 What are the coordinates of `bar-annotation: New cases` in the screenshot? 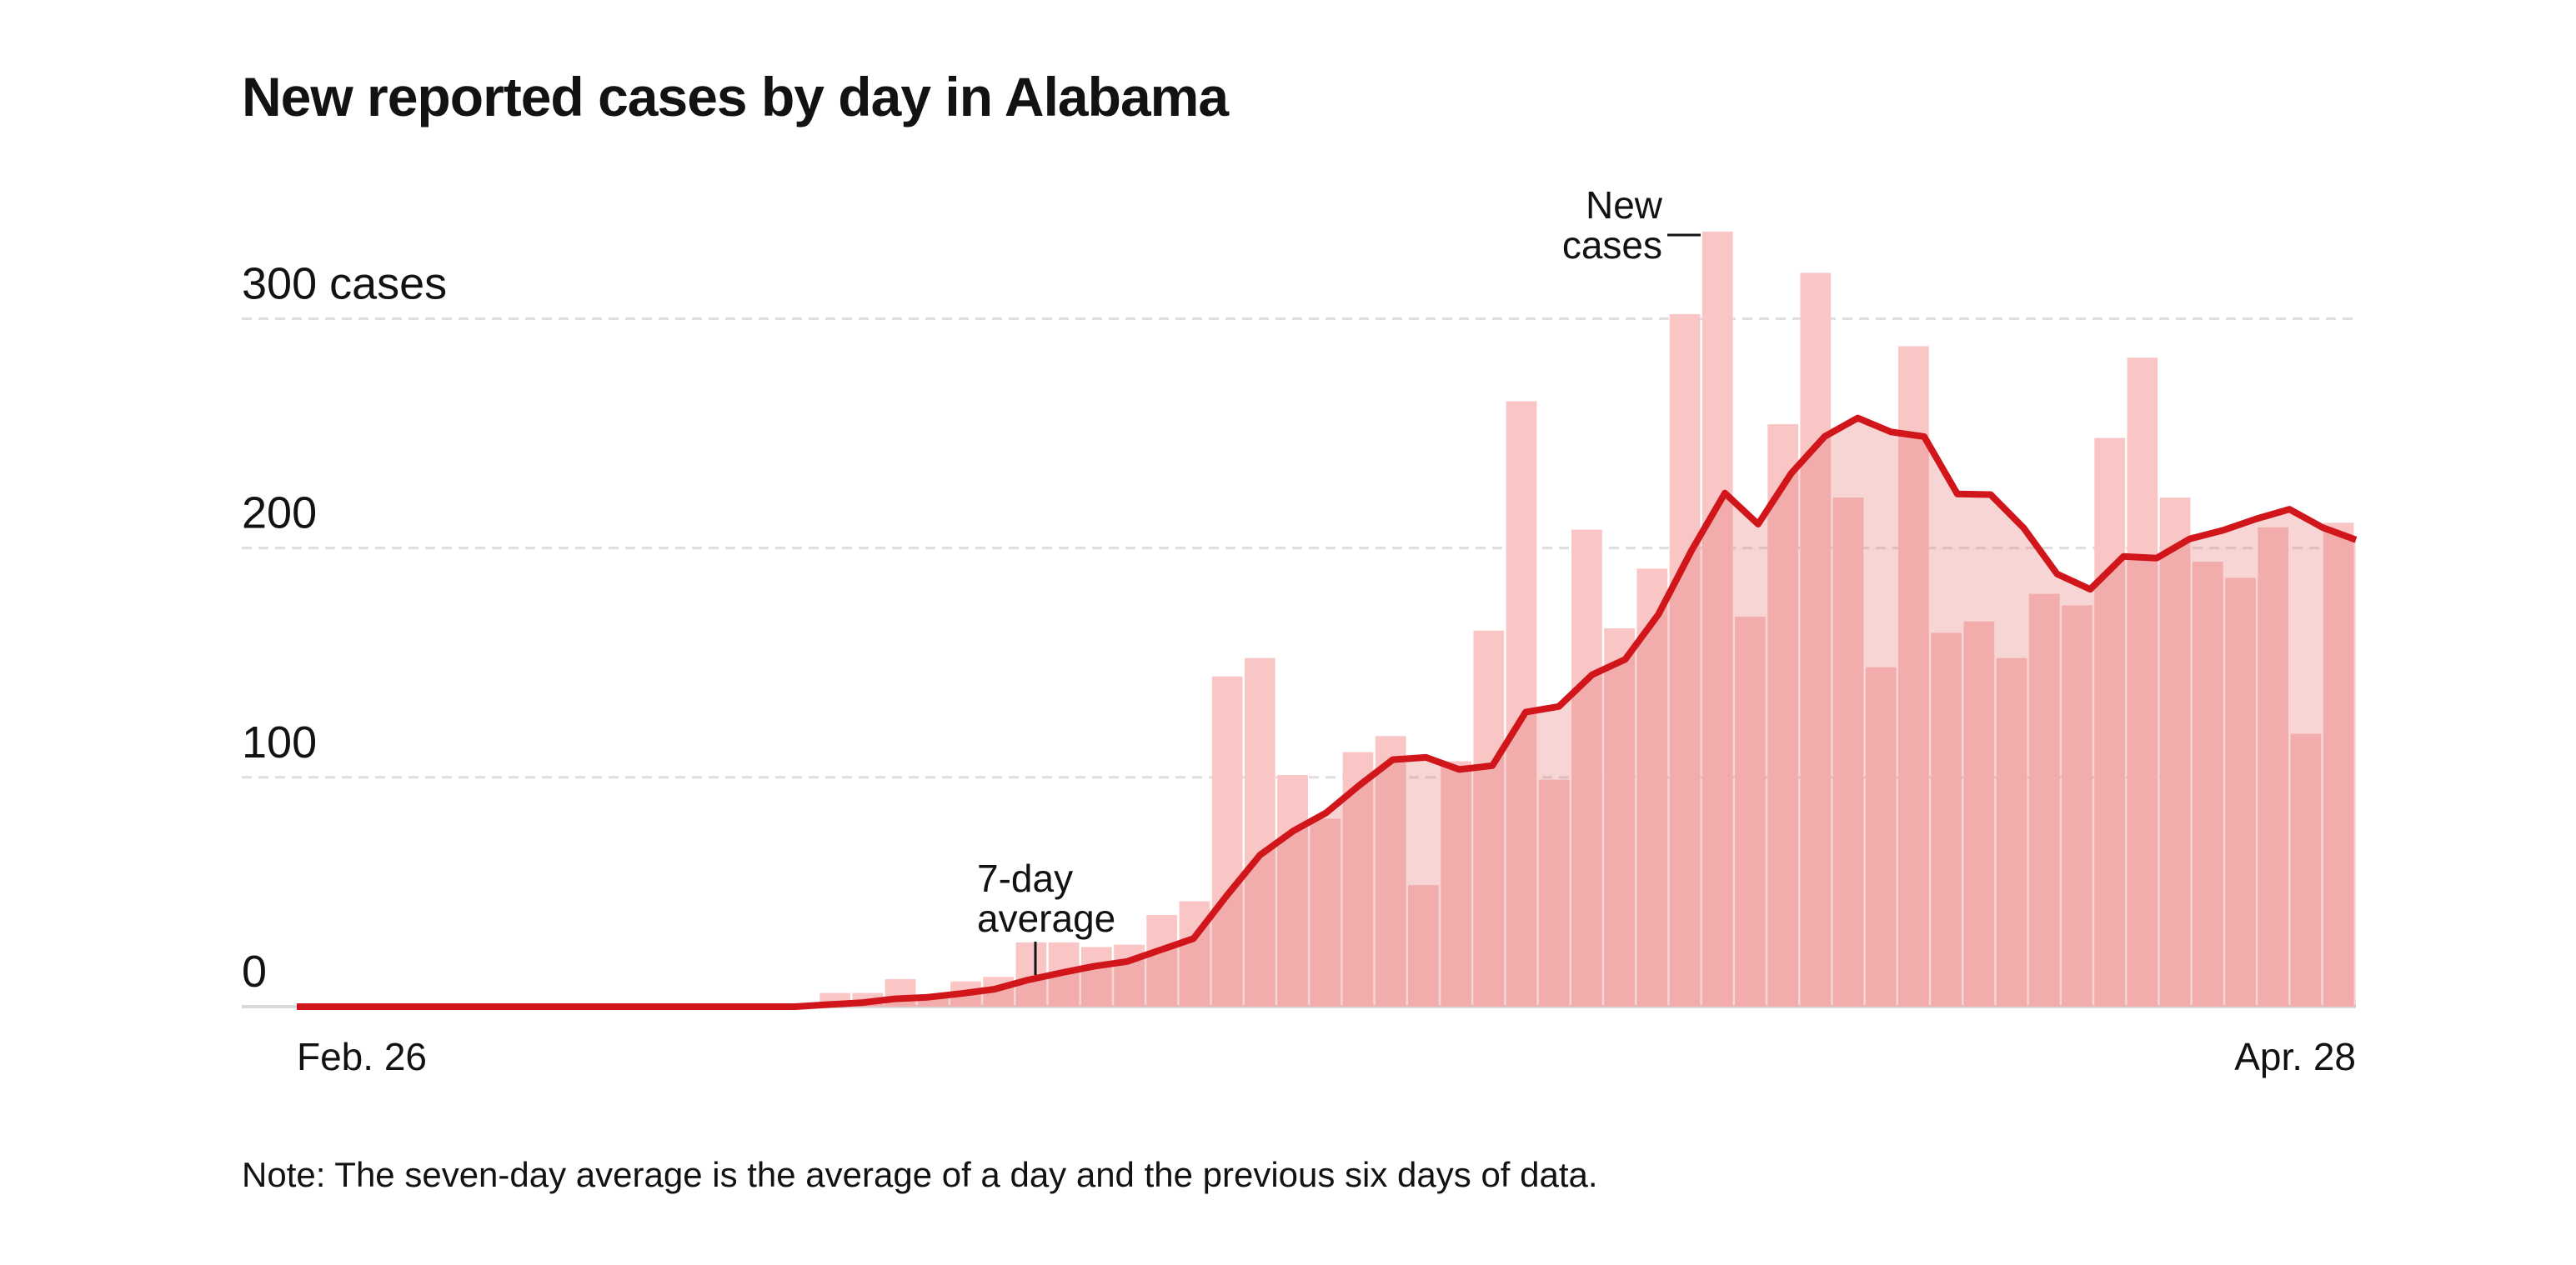 It's located at (1611, 225).